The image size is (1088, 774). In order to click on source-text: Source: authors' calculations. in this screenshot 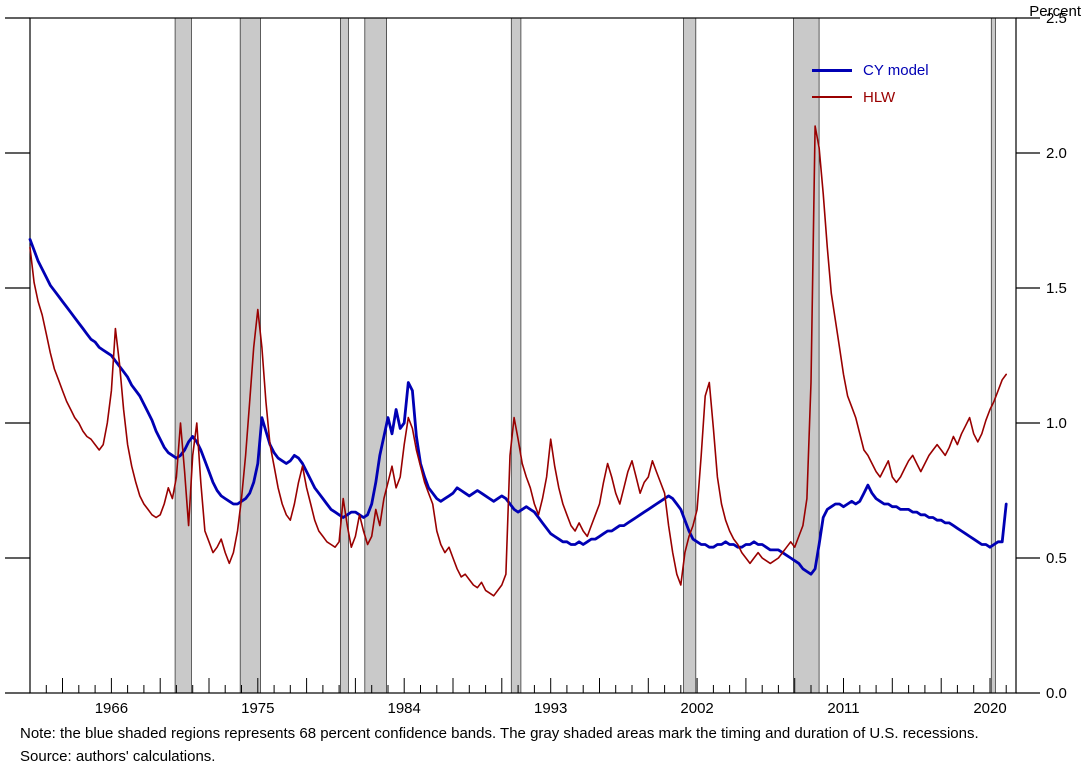, I will do `click(118, 756)`.